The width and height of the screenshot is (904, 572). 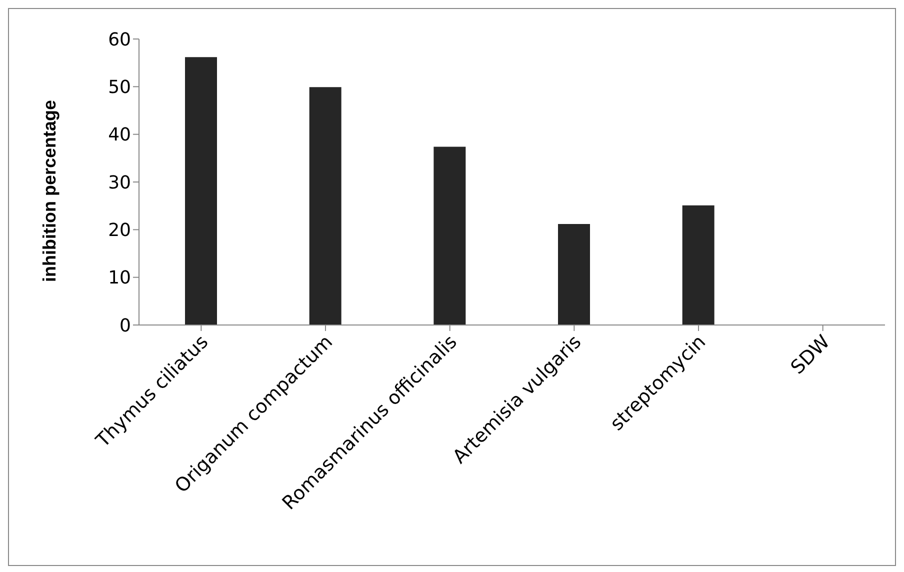 I want to click on y-tick-label: 10, so click(x=119, y=278).